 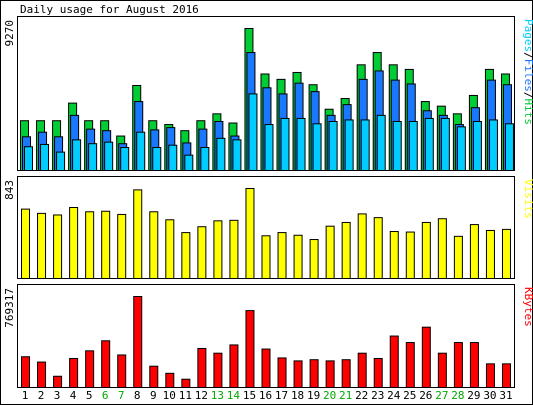 What do you see at coordinates (185, 395) in the screenshot?
I see `x-tick-label-day-11: 11` at bounding box center [185, 395].